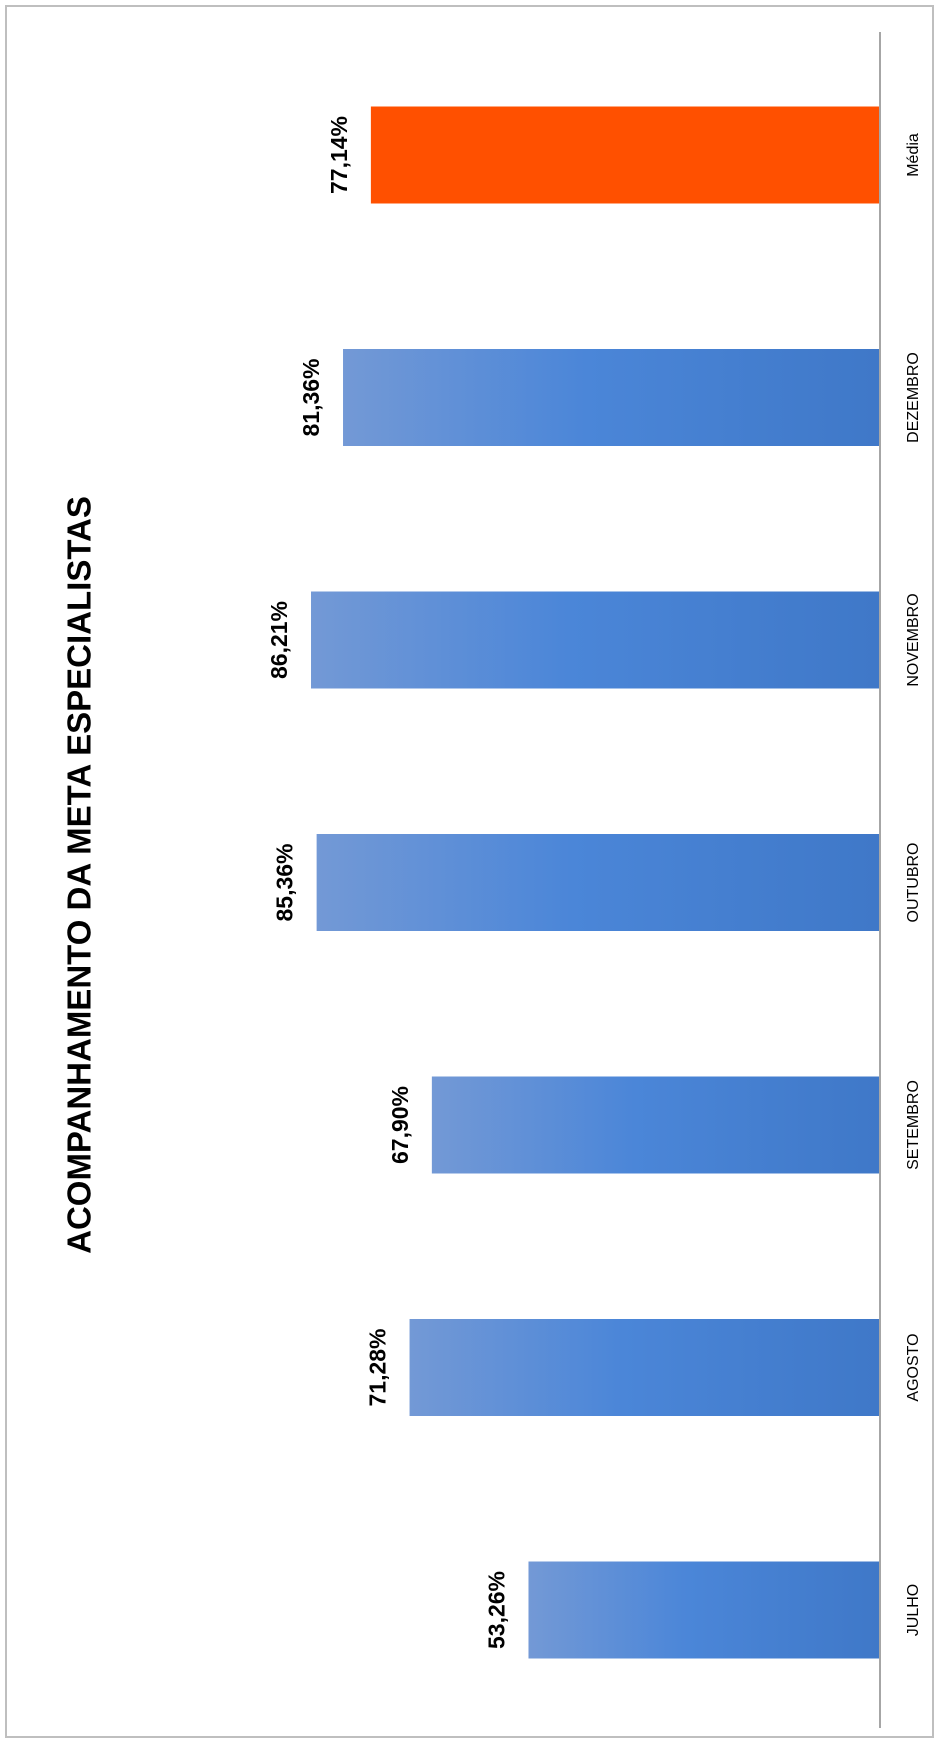 The height and width of the screenshot is (1744, 940). I want to click on data-label-media: 77,14%, so click(339, 155).